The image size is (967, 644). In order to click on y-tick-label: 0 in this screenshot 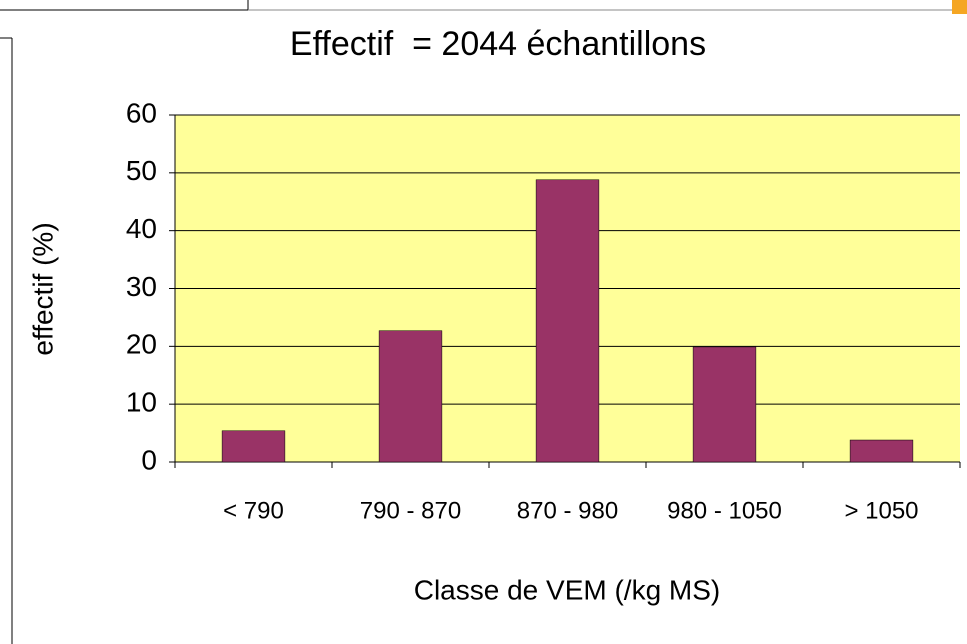, I will do `click(149, 459)`.